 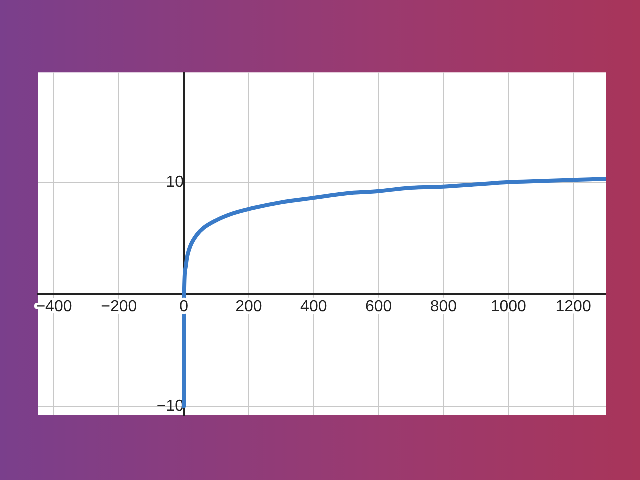 I want to click on x-tick-label: 200, so click(x=249, y=307).